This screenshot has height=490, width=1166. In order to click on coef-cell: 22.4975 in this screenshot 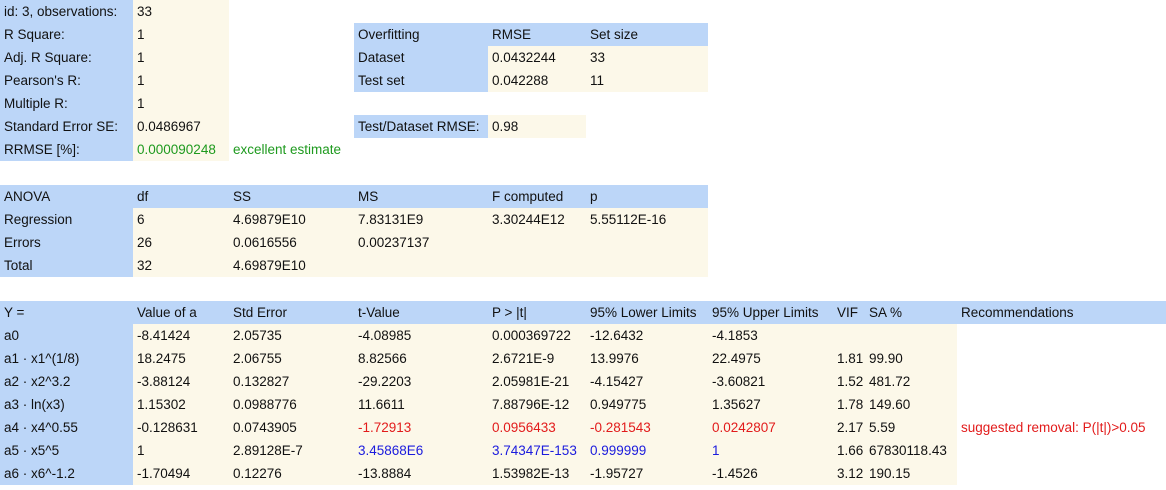, I will do `click(770, 358)`.